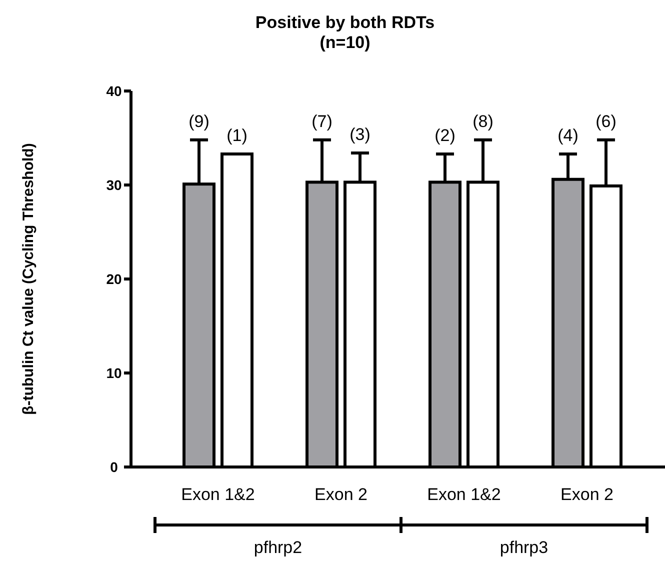 This screenshot has width=665, height=562. What do you see at coordinates (114, 467) in the screenshot?
I see `y-tick-label: 0` at bounding box center [114, 467].